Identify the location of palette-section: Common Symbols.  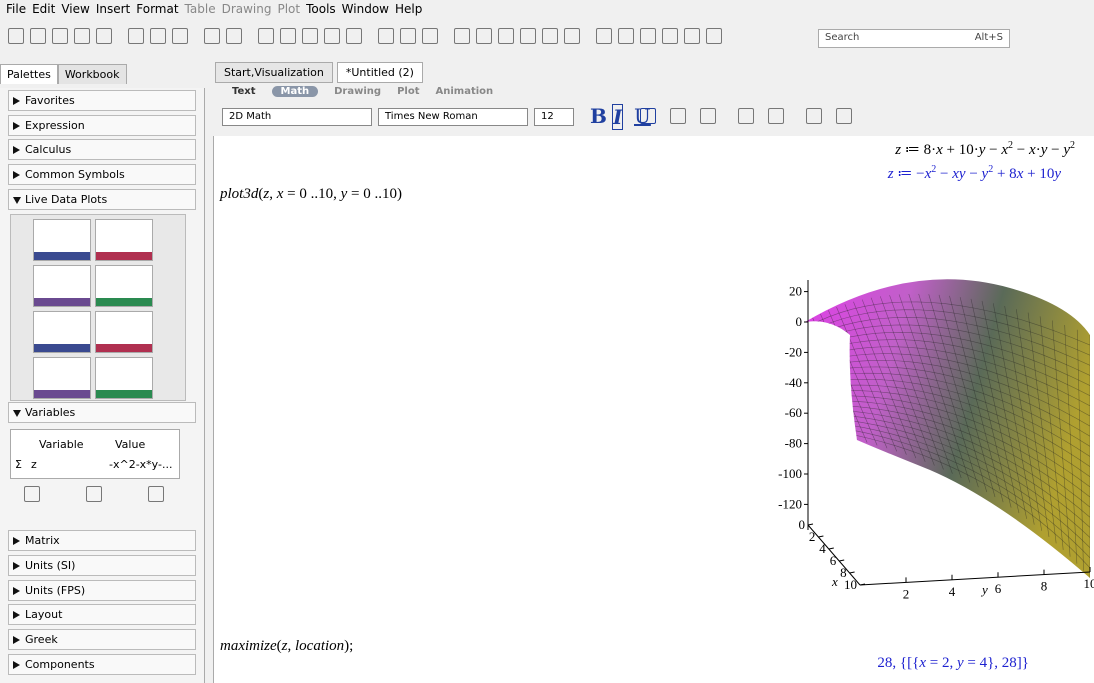
(102, 175).